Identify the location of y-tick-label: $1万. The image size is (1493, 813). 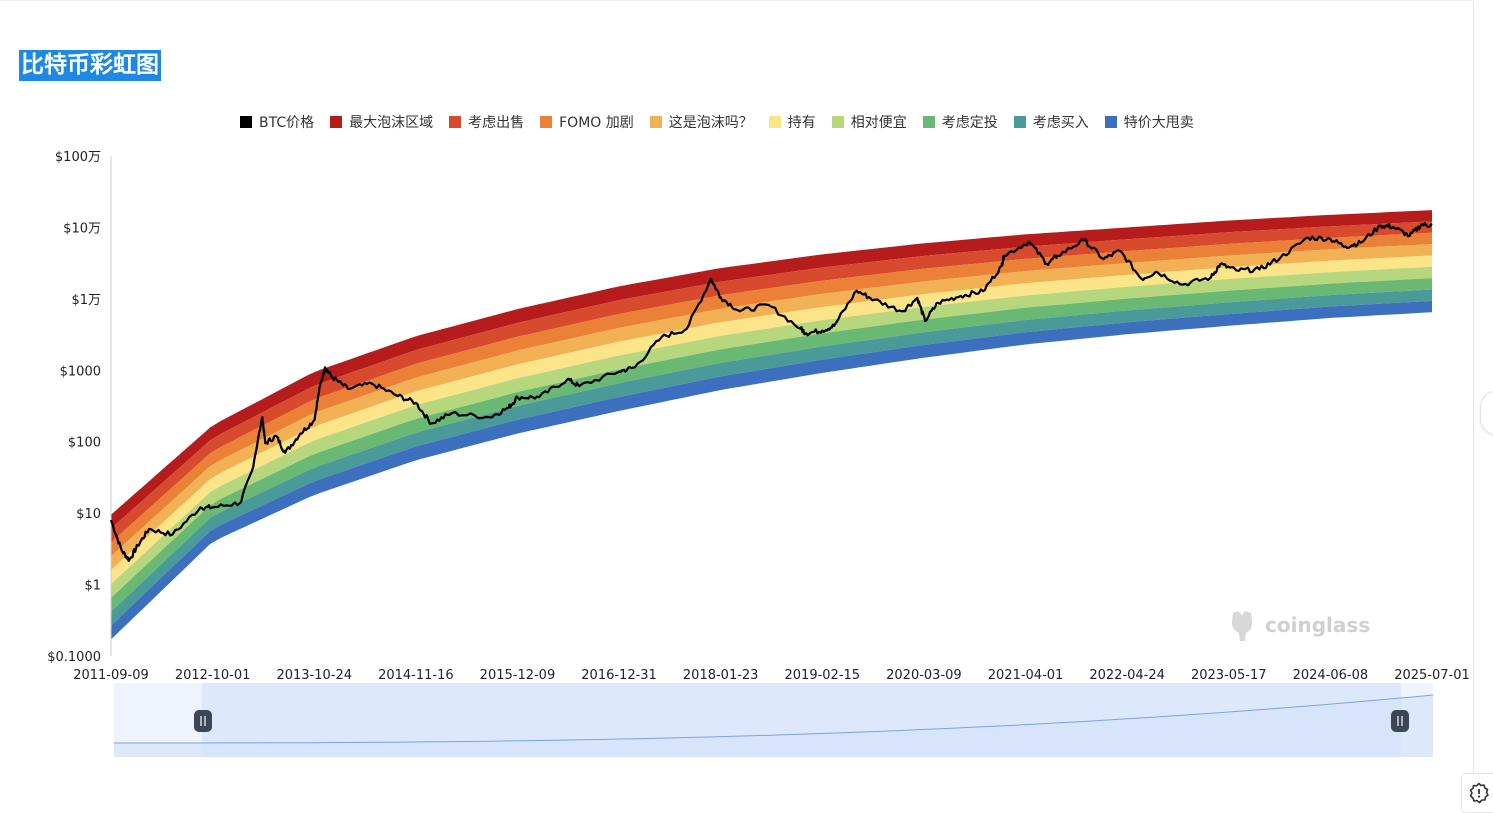
(86, 300).